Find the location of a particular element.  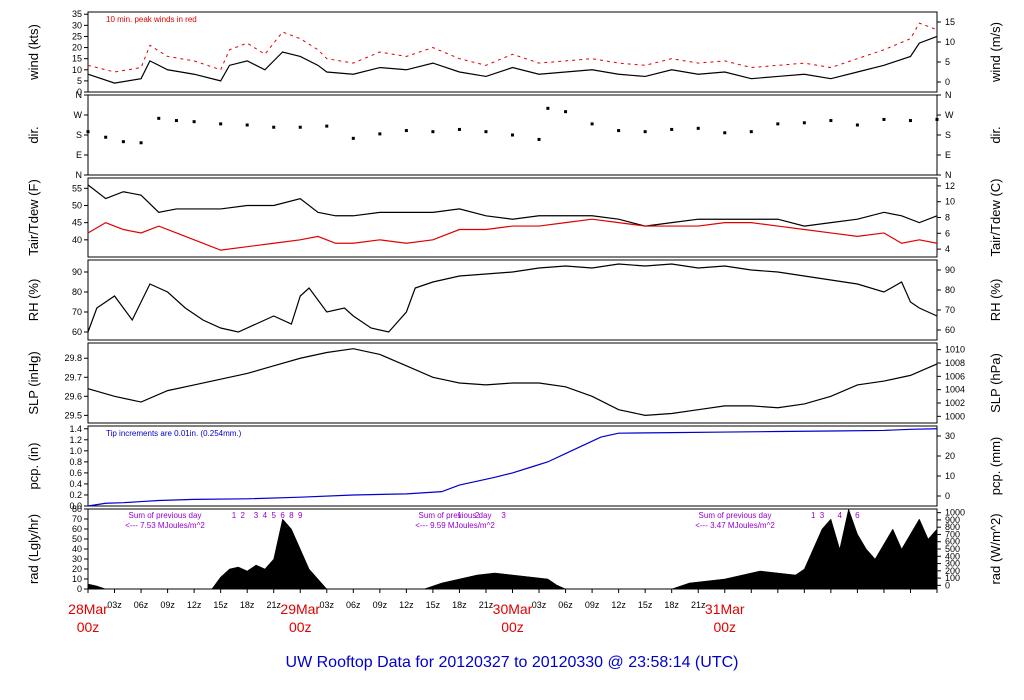

event-label: 6 is located at coordinates (282, 515).